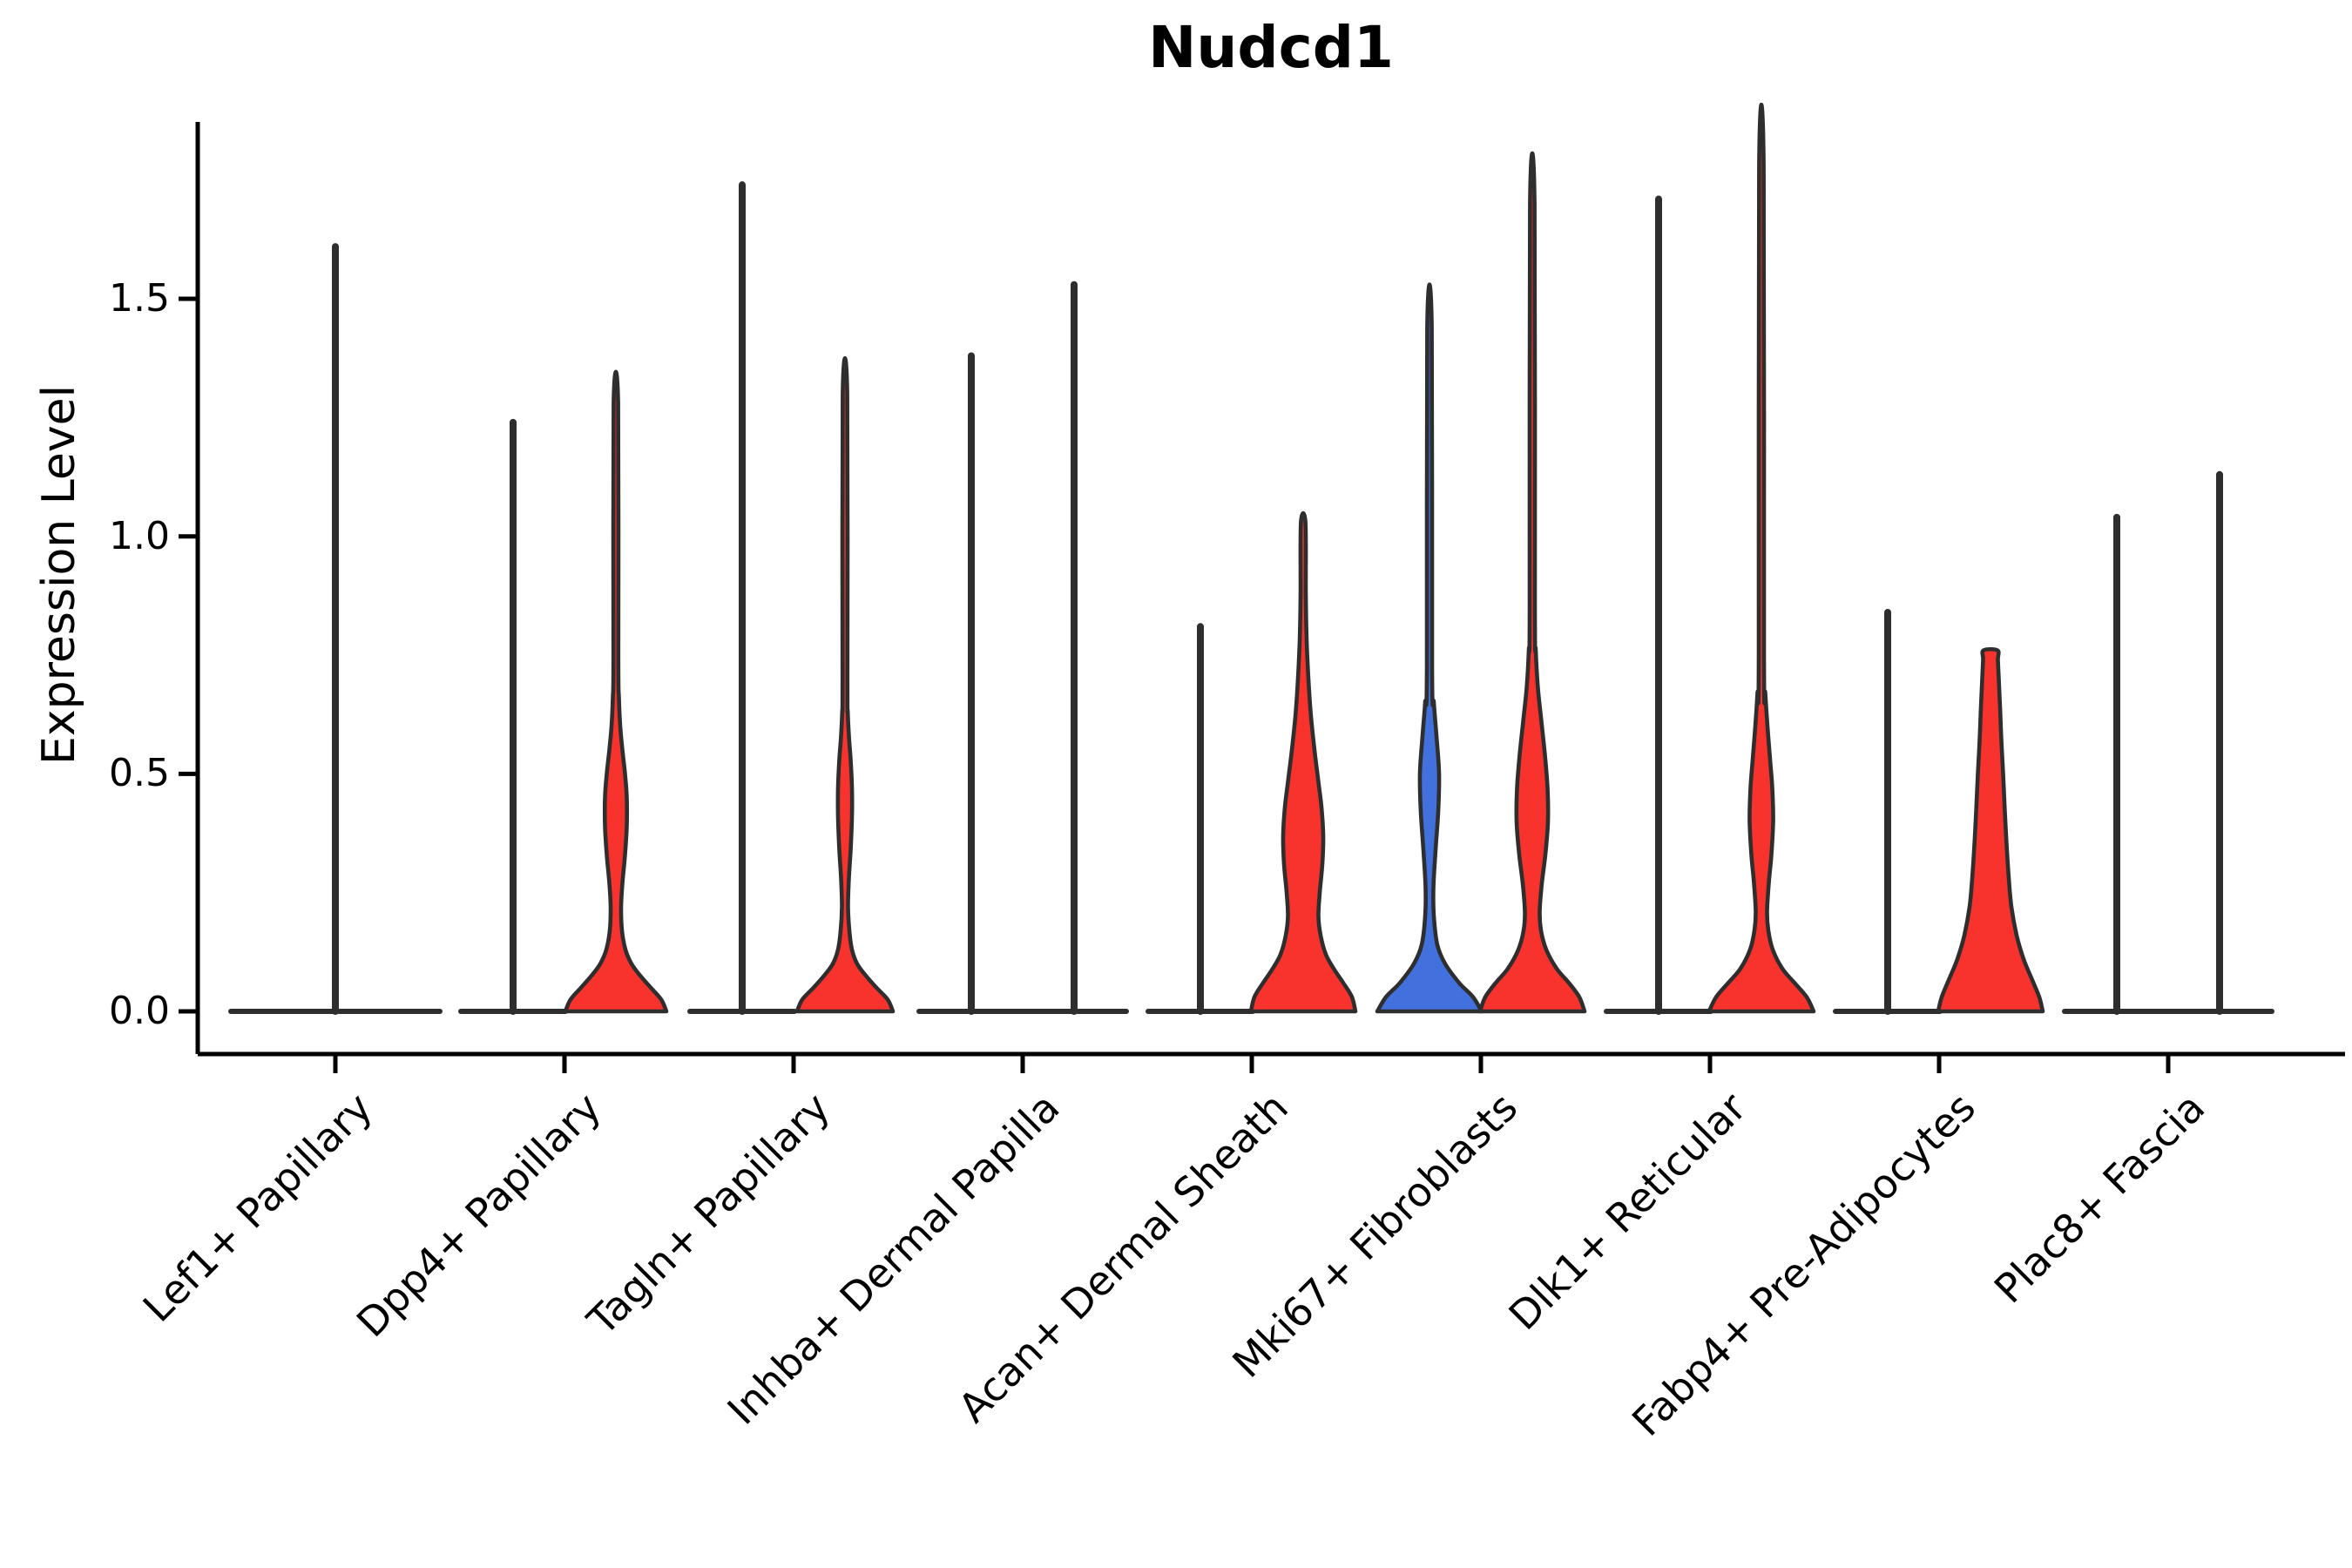 This screenshot has width=2352, height=1568. Describe the element at coordinates (1532, 583) in the screenshot. I see `violin-5-right` at that location.